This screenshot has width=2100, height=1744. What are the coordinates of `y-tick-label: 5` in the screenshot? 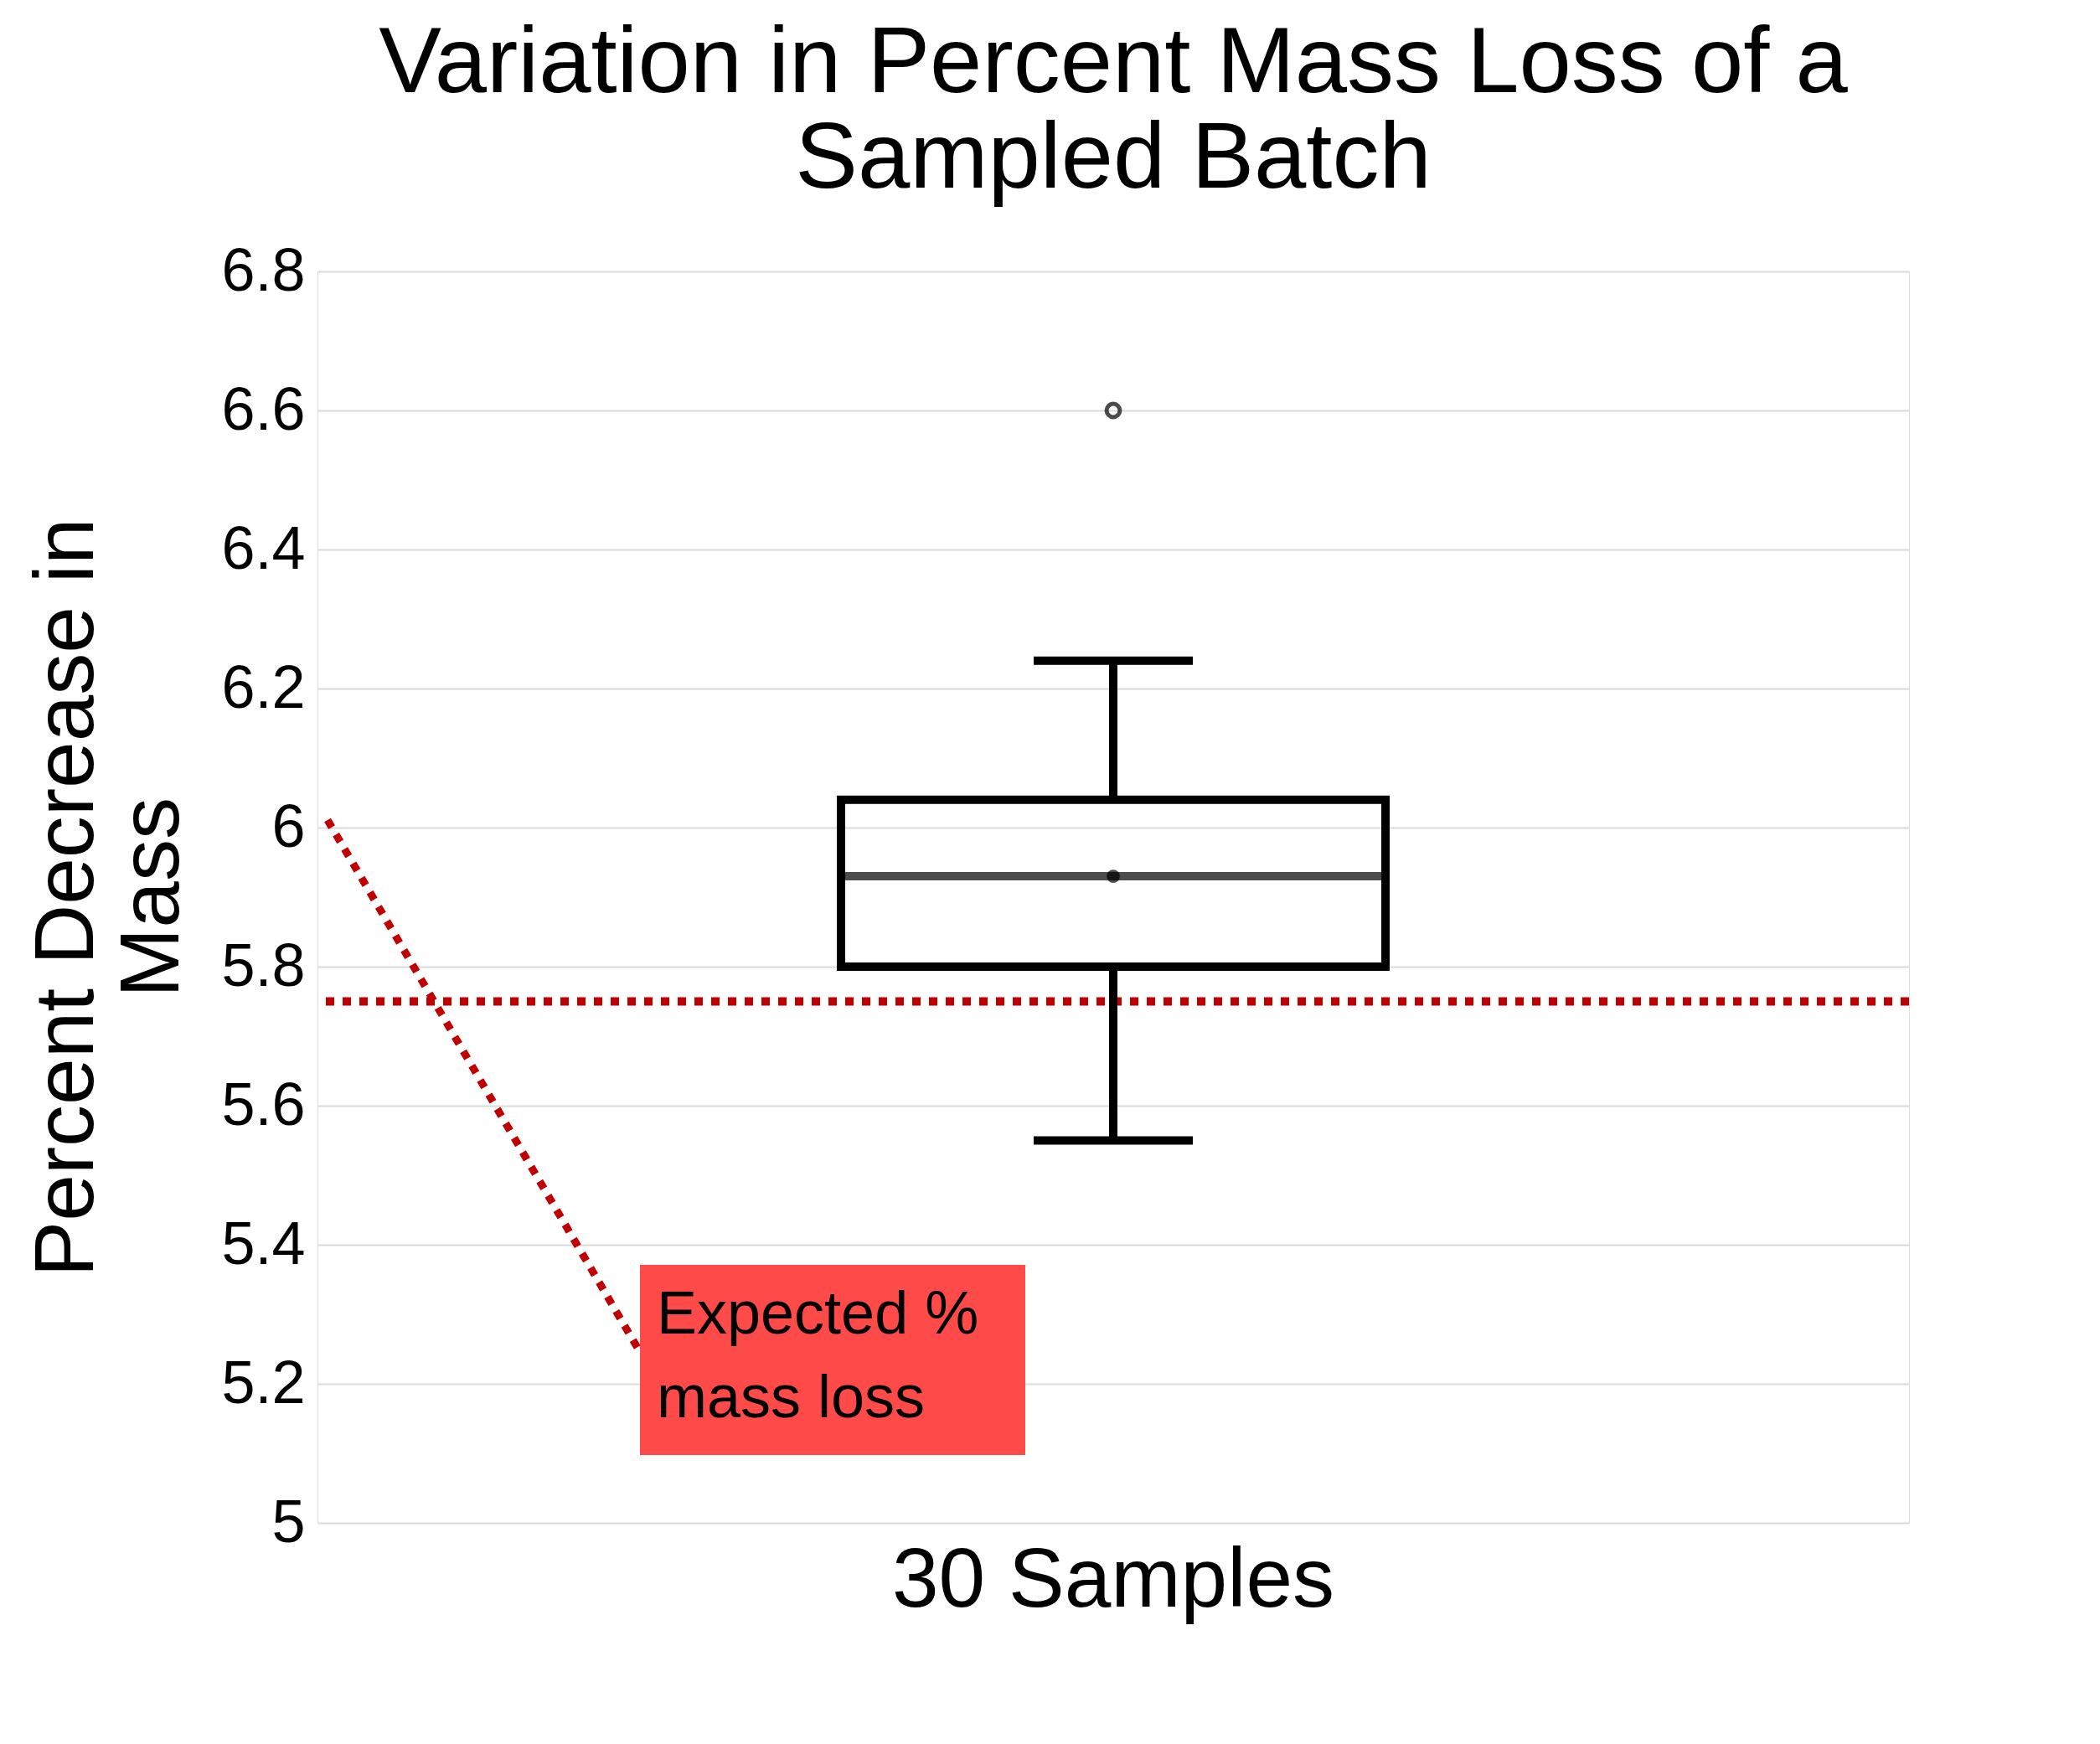 It's located at (289, 1521).